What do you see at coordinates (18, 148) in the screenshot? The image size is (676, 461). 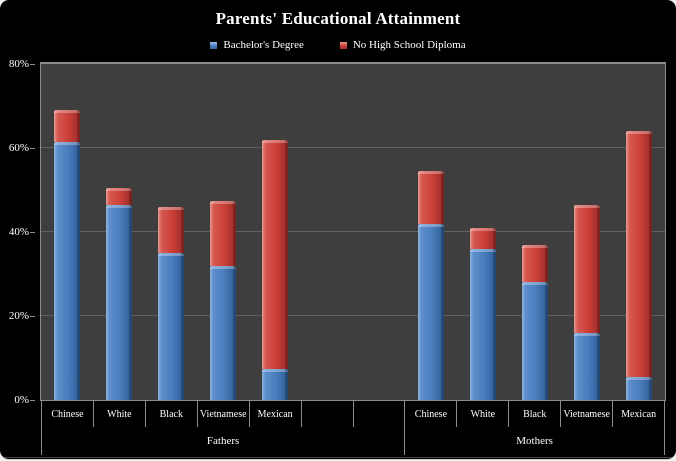 I see `y-tick-label-60: 60%` at bounding box center [18, 148].